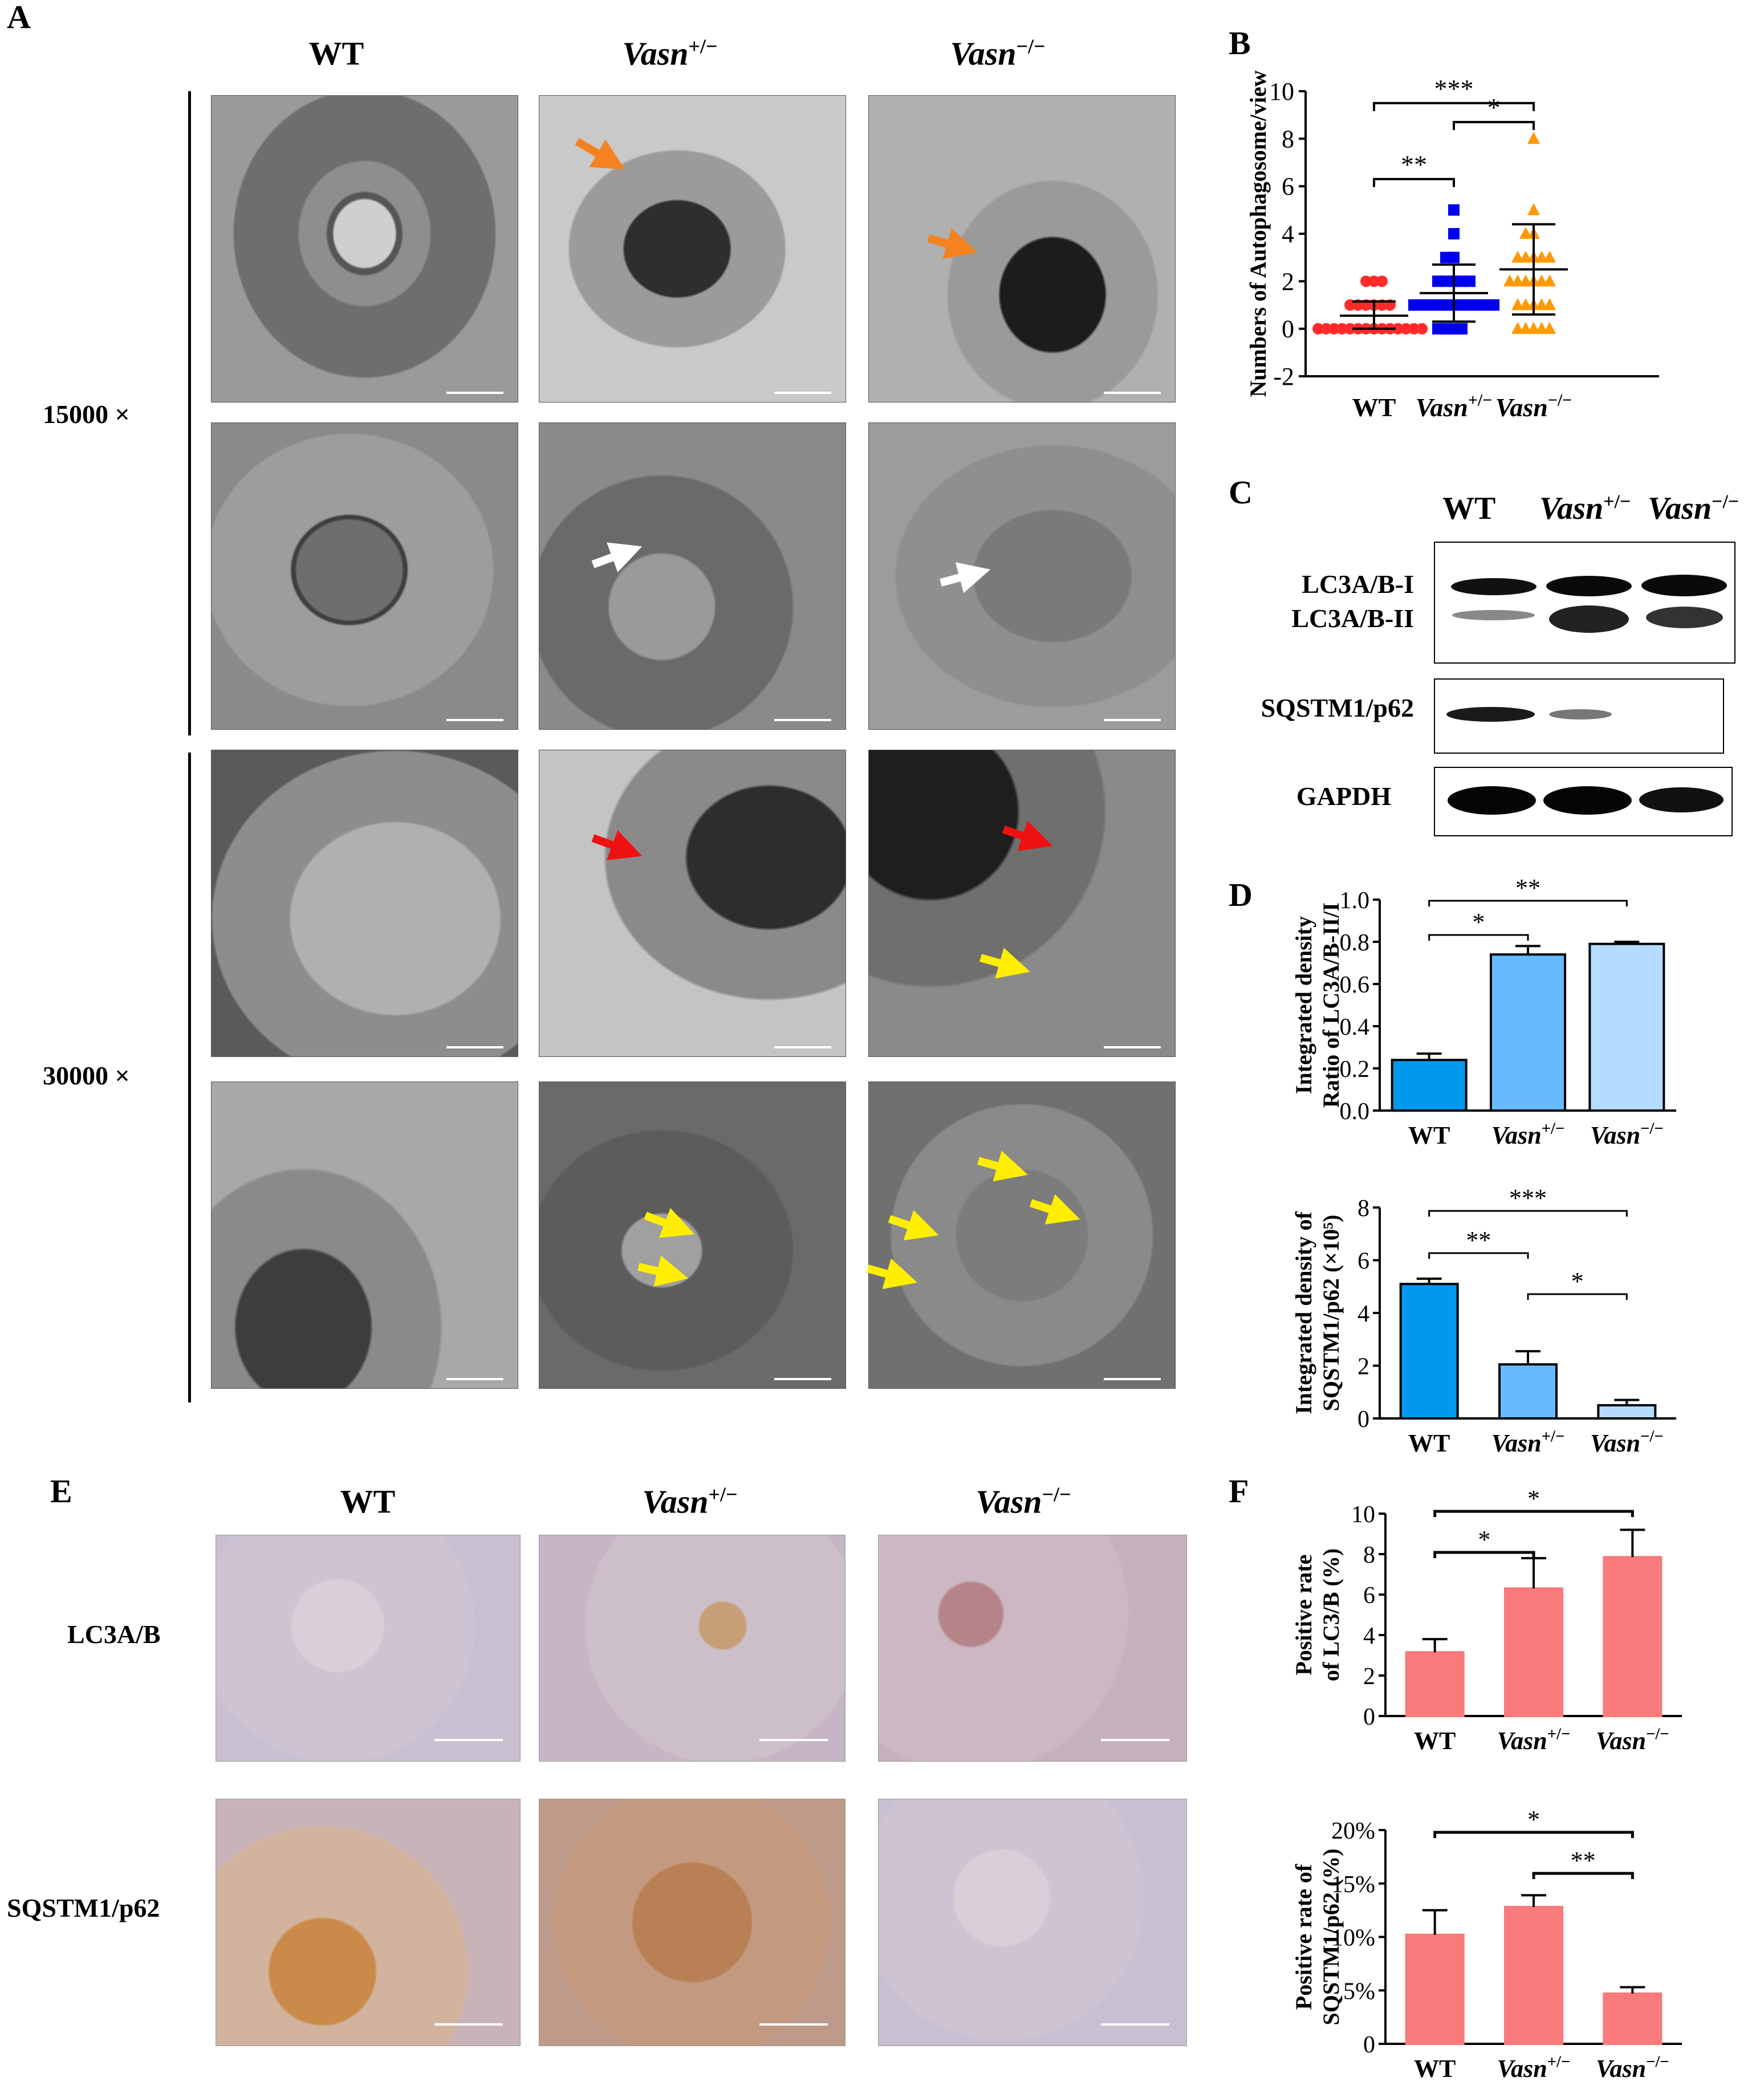  Describe the element at coordinates (692, 903) in the screenshot. I see `em-image-het-30000-a` at that location.